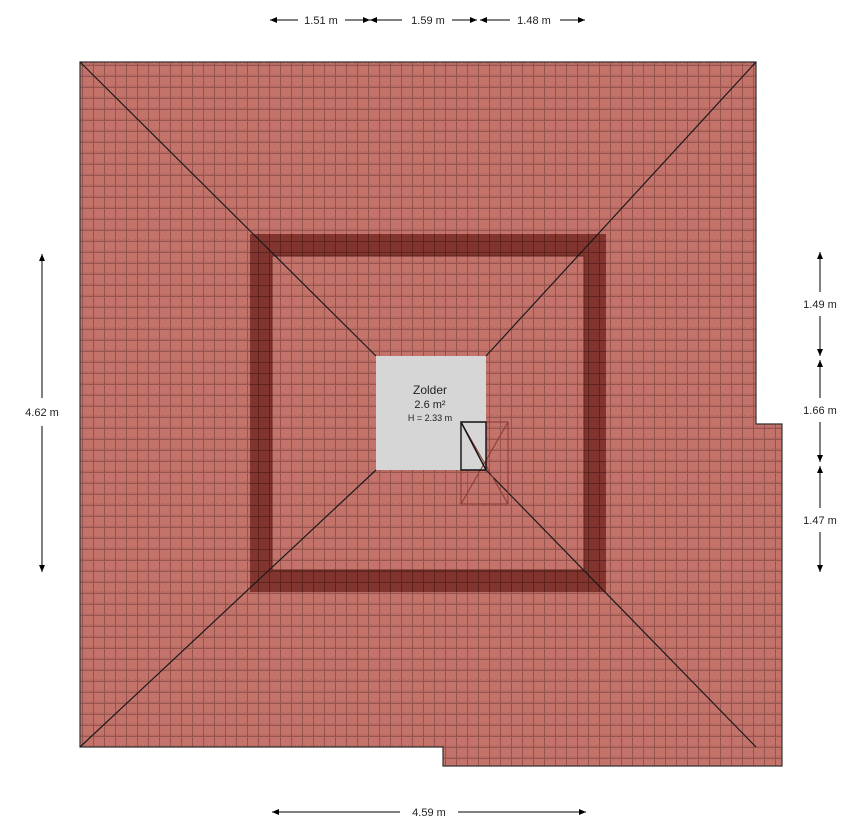 This screenshot has height=823, width=846. I want to click on room-area: 2.6 m², so click(430, 405).